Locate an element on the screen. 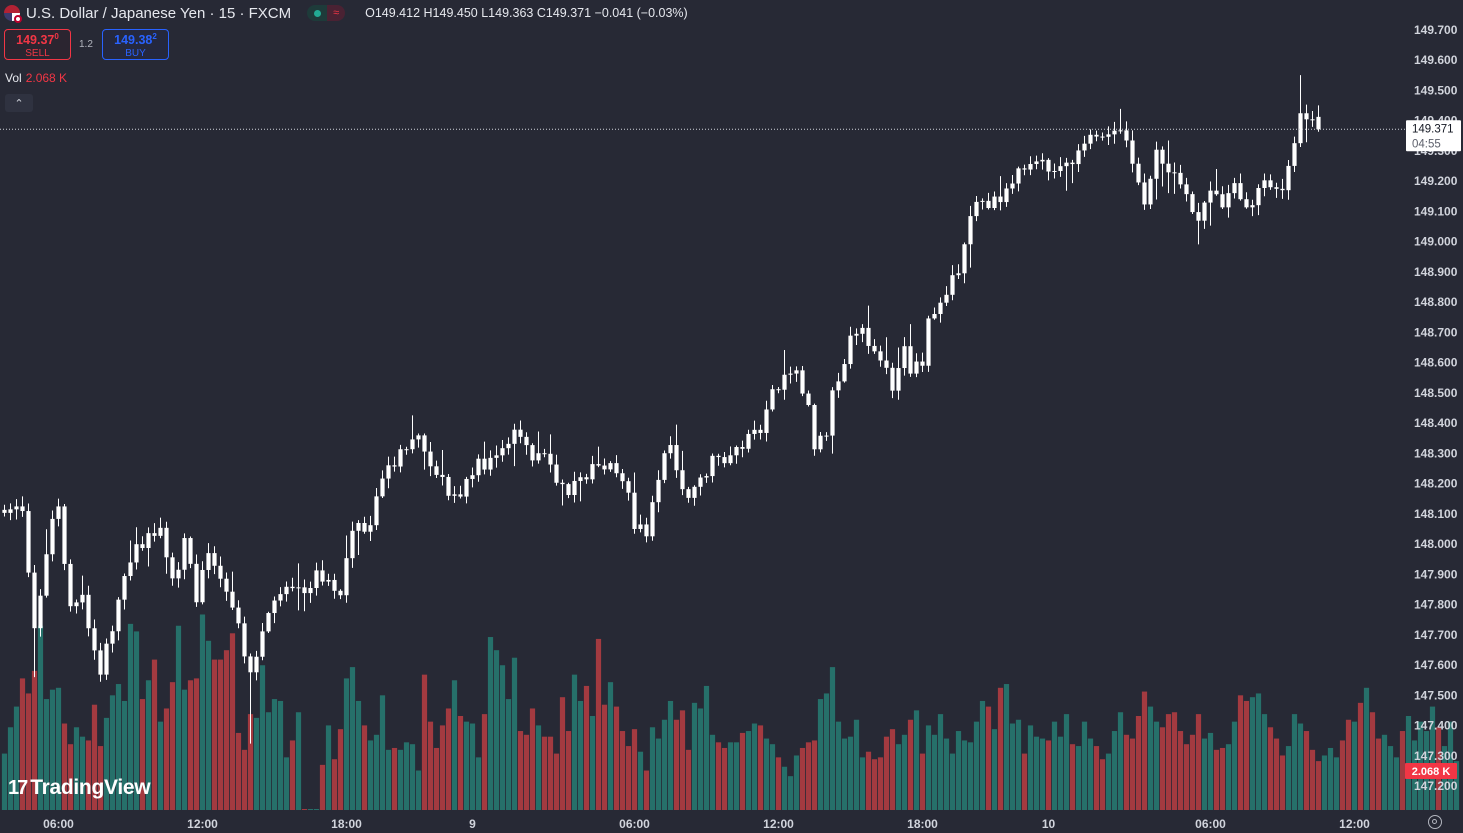 The height and width of the screenshot is (833, 1463). tradingview-logo: 17 TradingView is located at coordinates (79, 788).